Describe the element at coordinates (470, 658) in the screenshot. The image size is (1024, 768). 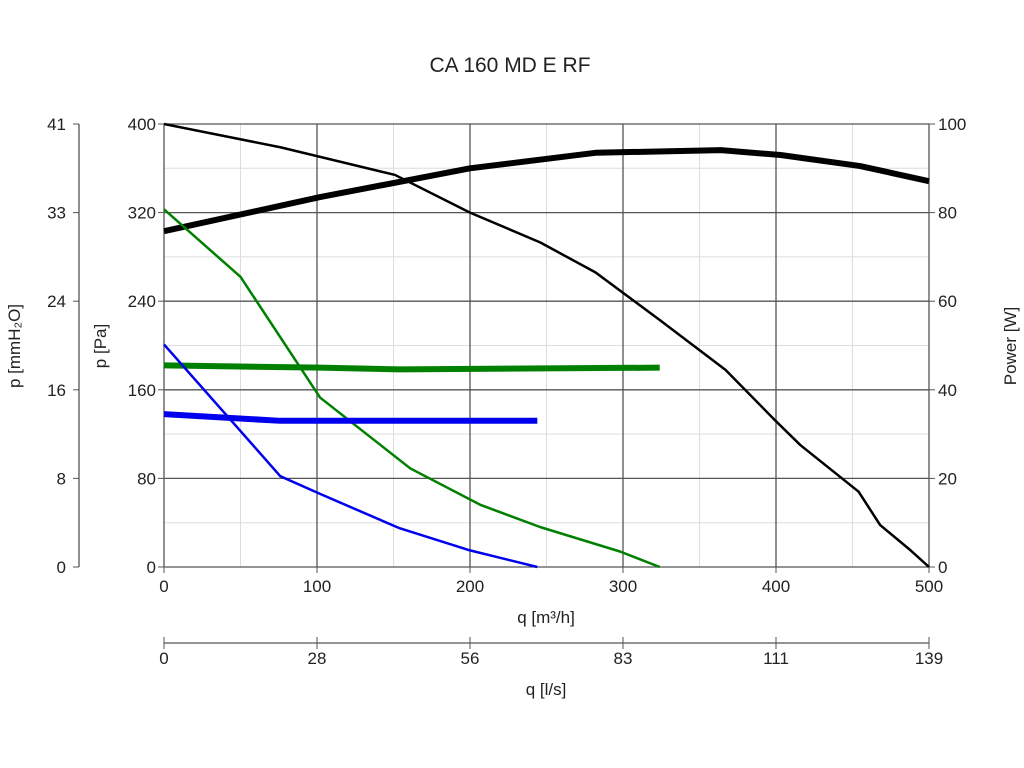
I see `x2-tick-label: 56` at that location.